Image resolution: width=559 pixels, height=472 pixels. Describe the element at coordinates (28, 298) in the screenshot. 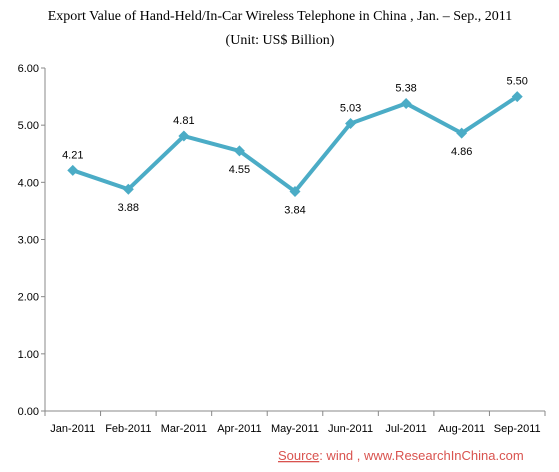

I see `y-tick-label: 2.00` at that location.